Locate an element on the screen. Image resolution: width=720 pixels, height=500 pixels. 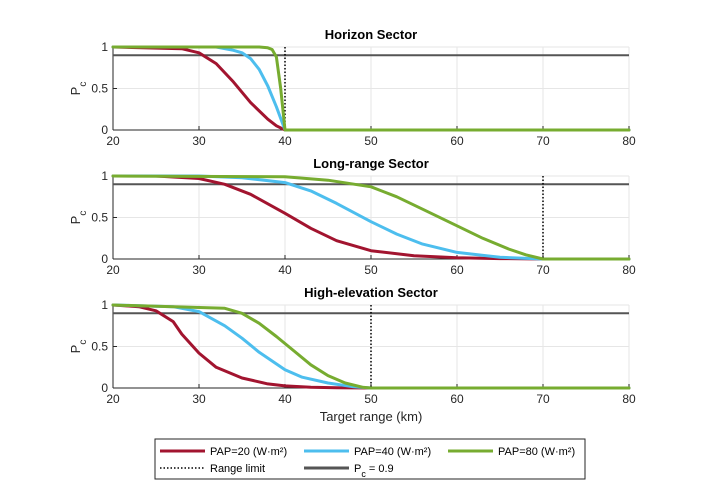
legend-entry-5: Pc = 0.9 is located at coordinates (349, 471).